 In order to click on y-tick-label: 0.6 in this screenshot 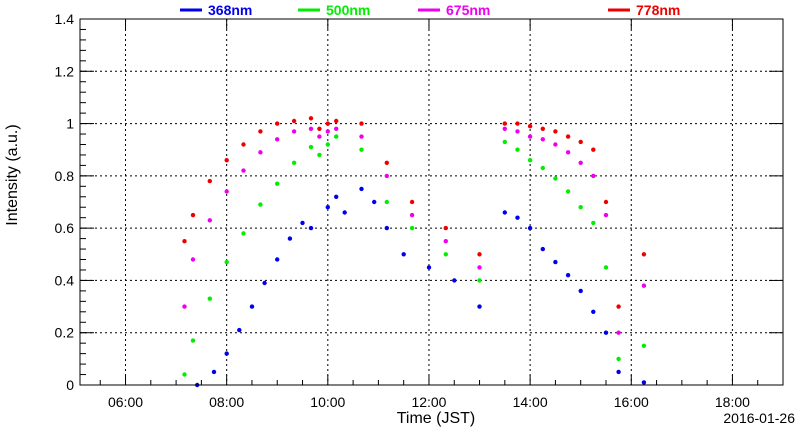, I will do `click(65, 228)`.